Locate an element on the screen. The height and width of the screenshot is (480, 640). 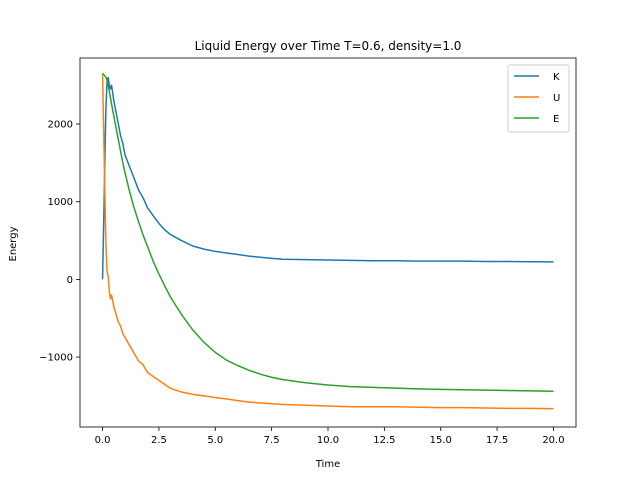
y-tick-label: −1000 is located at coordinates (56, 358).